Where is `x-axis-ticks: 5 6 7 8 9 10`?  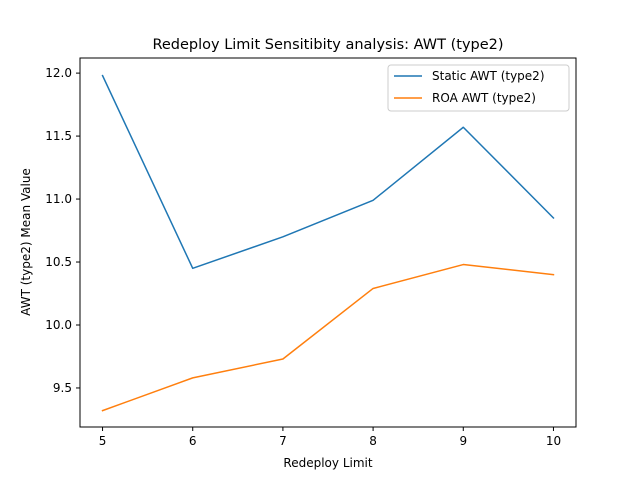 x-axis-ticks: 5 6 7 8 9 10 is located at coordinates (330, 437).